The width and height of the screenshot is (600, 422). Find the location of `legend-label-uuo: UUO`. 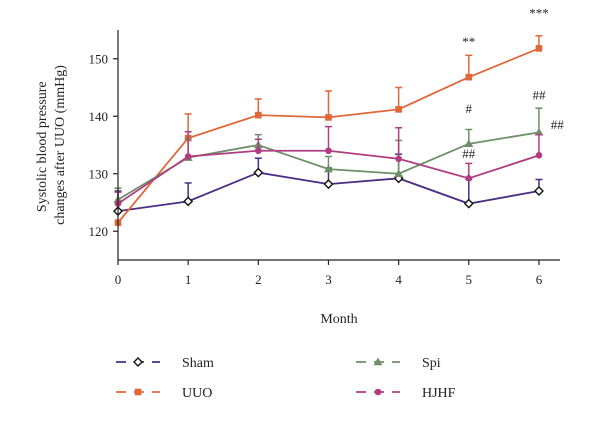

legend-label-uuo: UUO is located at coordinates (197, 393).